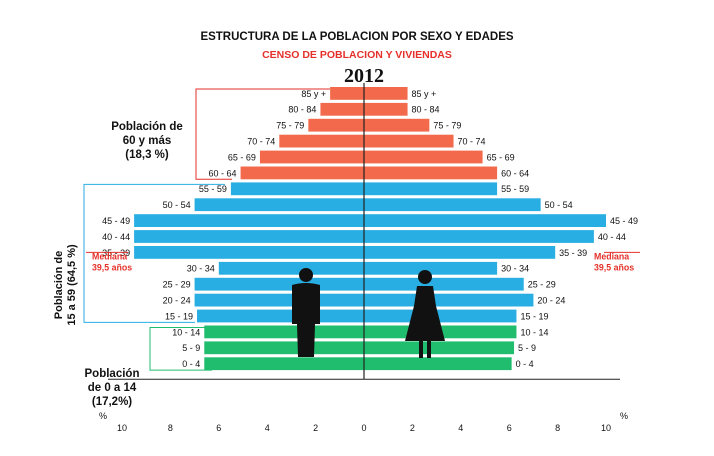  What do you see at coordinates (363, 405) in the screenshot?
I see `x-axis: 10 8 6 4 2 0 2 4 6 8 10%%` at bounding box center [363, 405].